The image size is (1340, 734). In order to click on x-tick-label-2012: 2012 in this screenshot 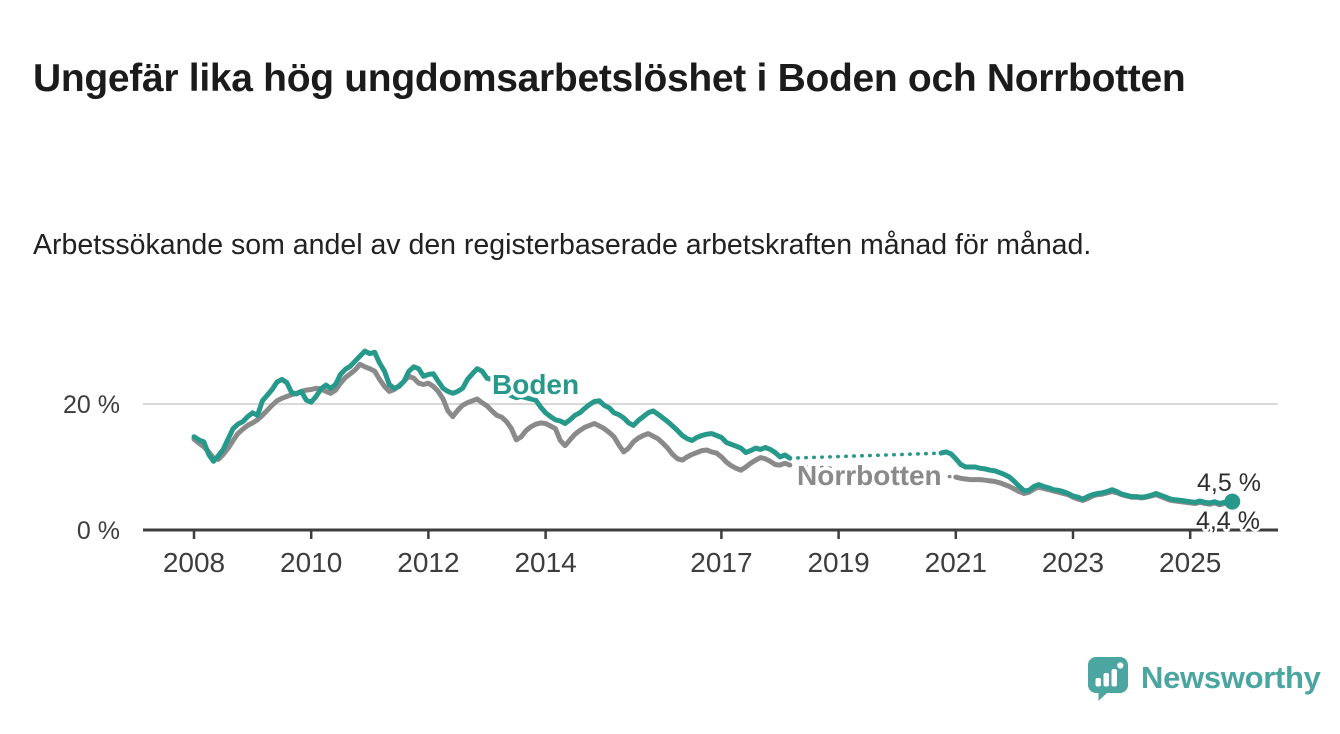, I will do `click(428, 562)`.